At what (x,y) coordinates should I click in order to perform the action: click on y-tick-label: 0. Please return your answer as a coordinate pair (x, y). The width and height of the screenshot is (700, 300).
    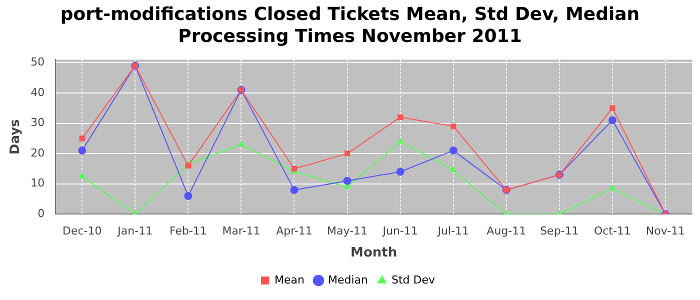
    Looking at the image, I should click on (41, 213).